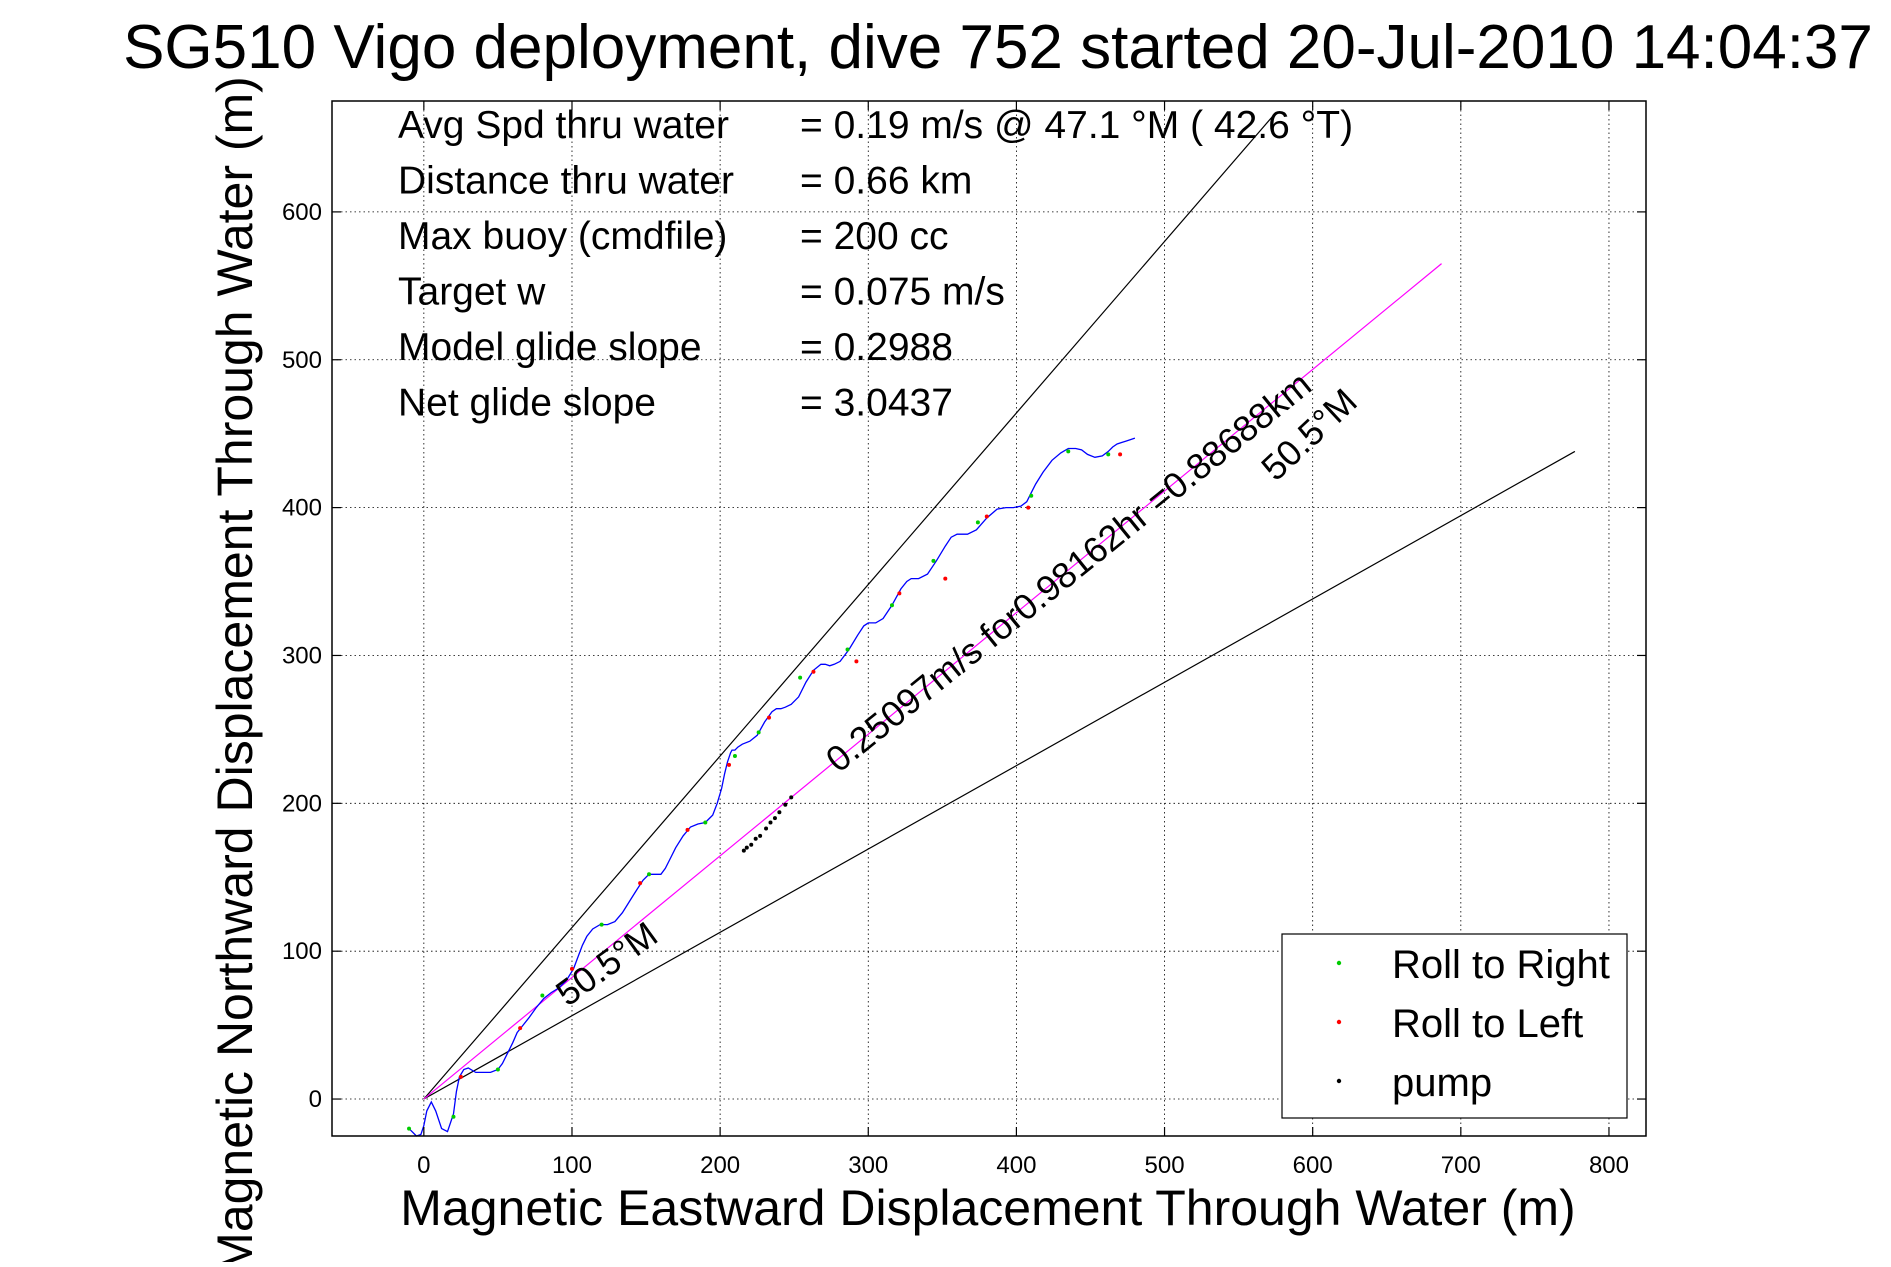 The height and width of the screenshot is (1267, 1891). What do you see at coordinates (876, 403) in the screenshot?
I see `info-value: = 3.0437` at bounding box center [876, 403].